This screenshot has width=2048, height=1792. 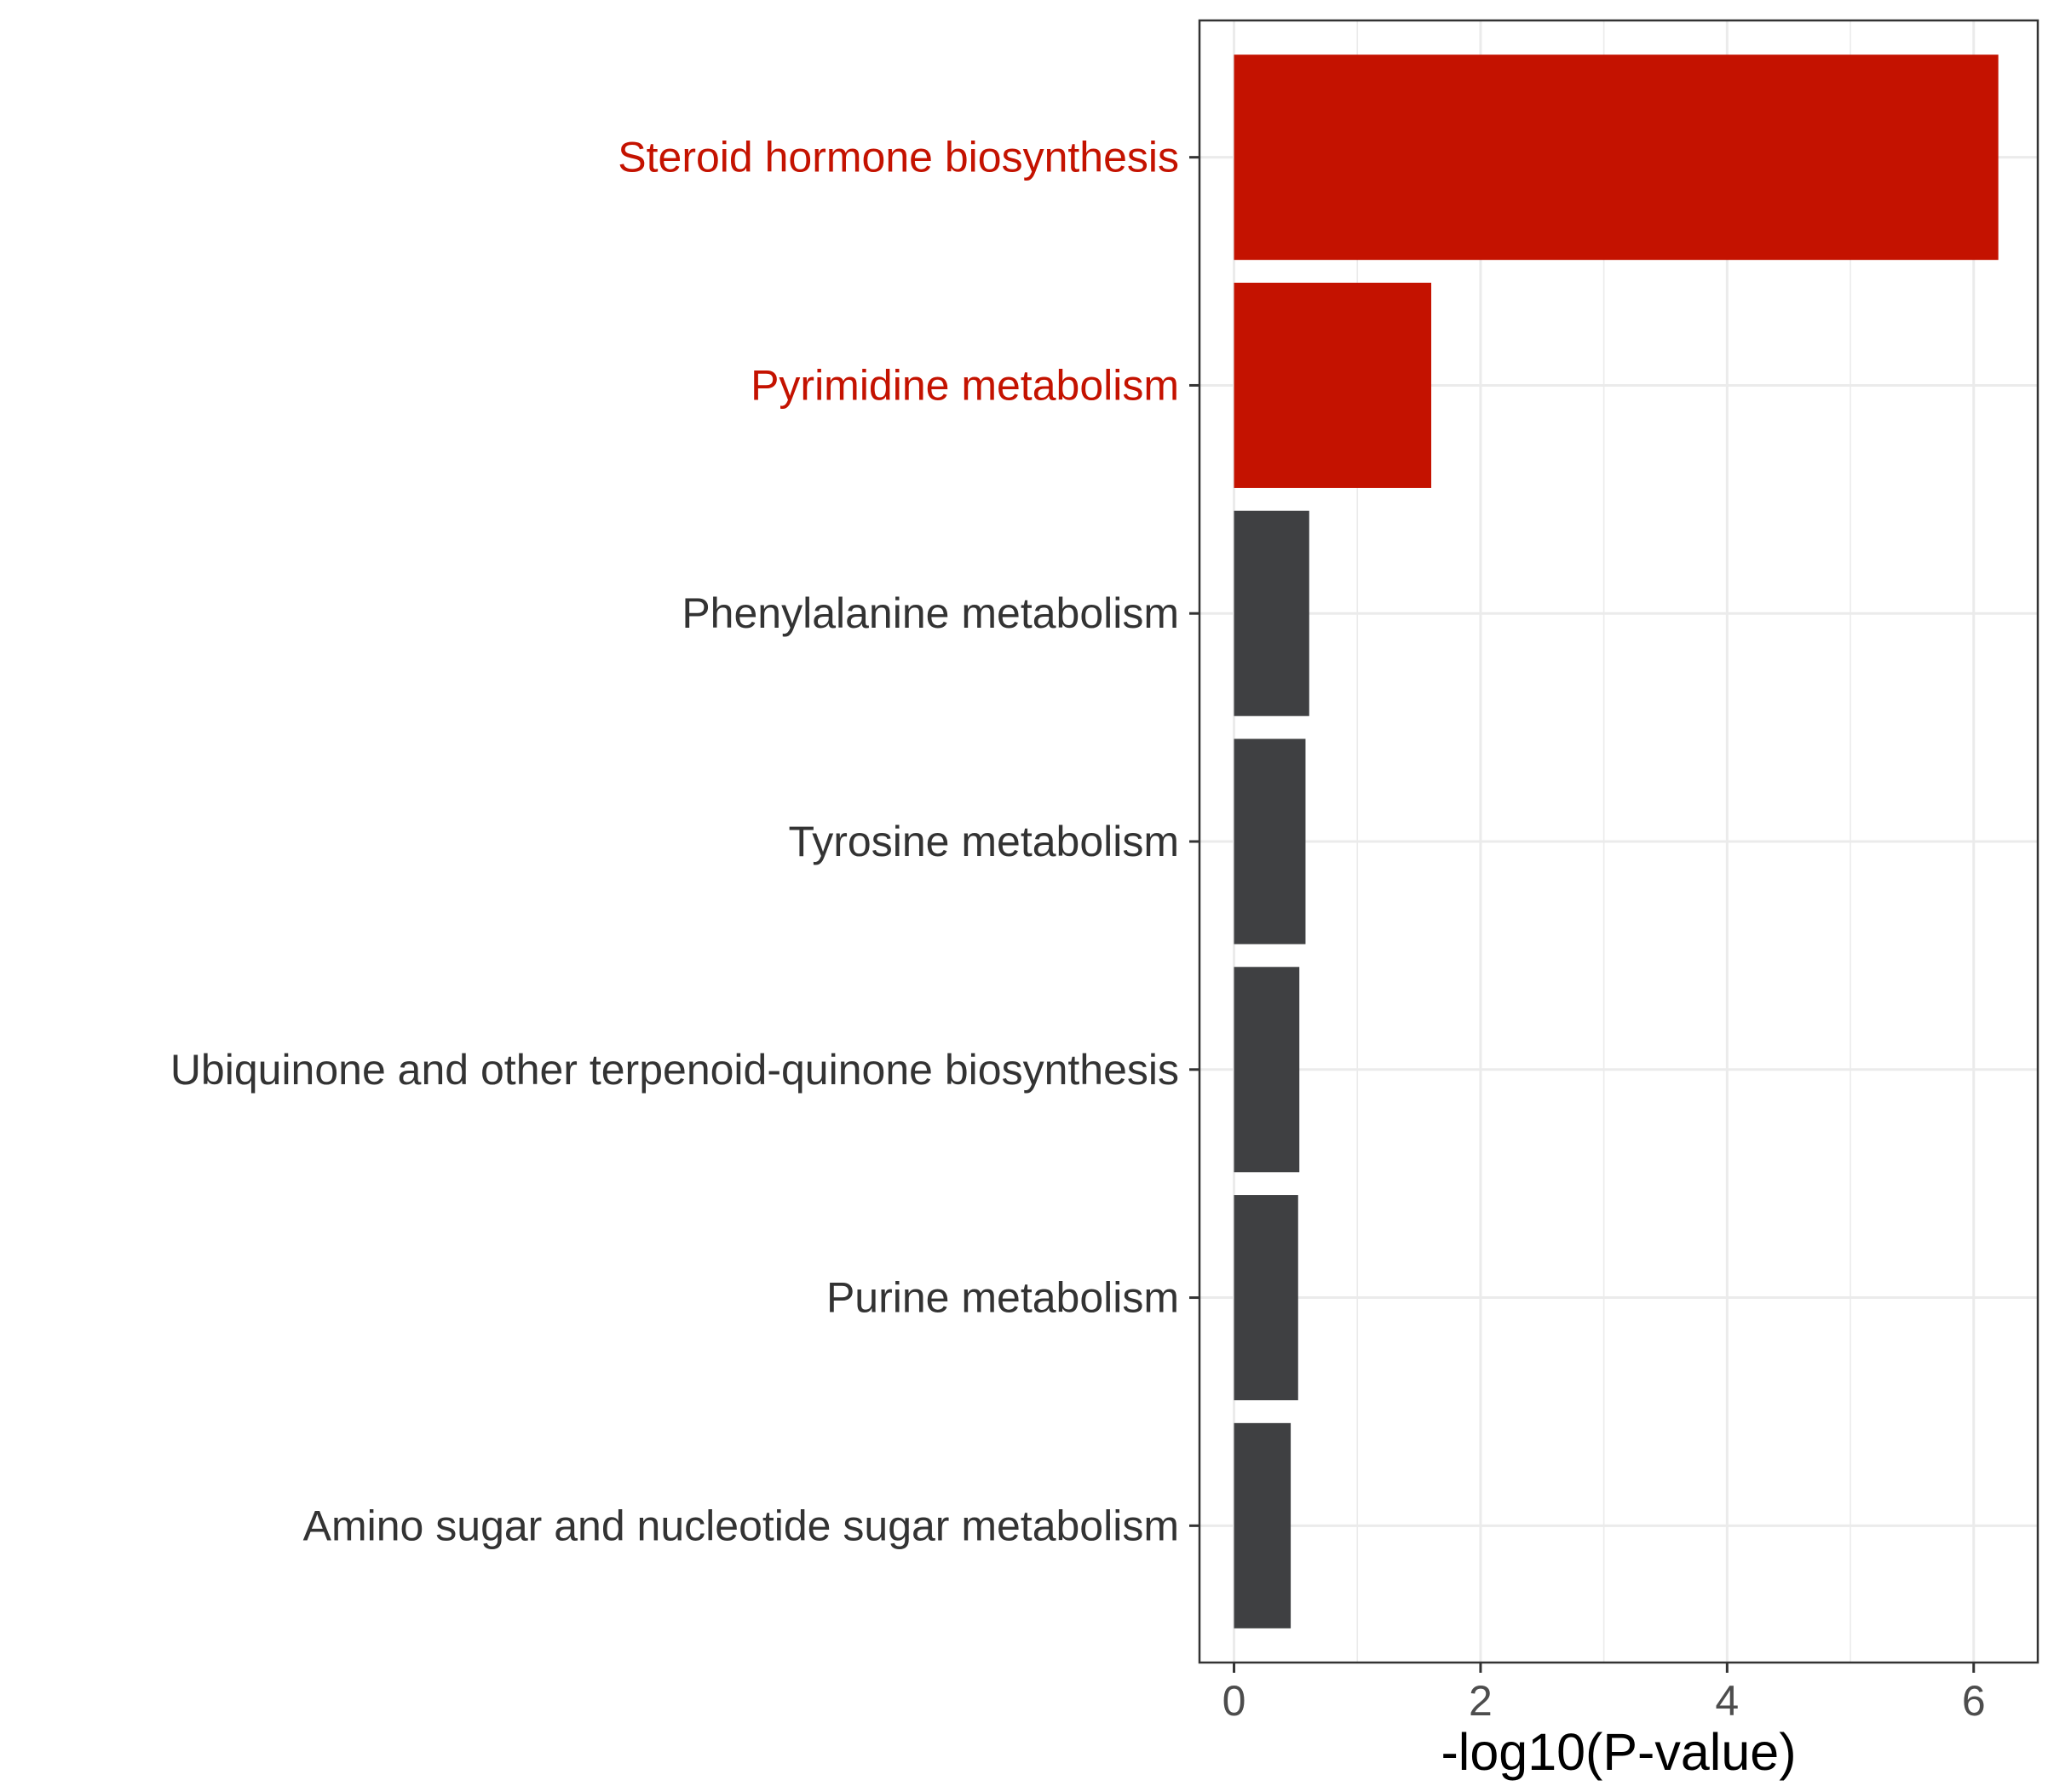 I want to click on y-tick-label: Steroid hormone biosynthesis, so click(x=898, y=157).